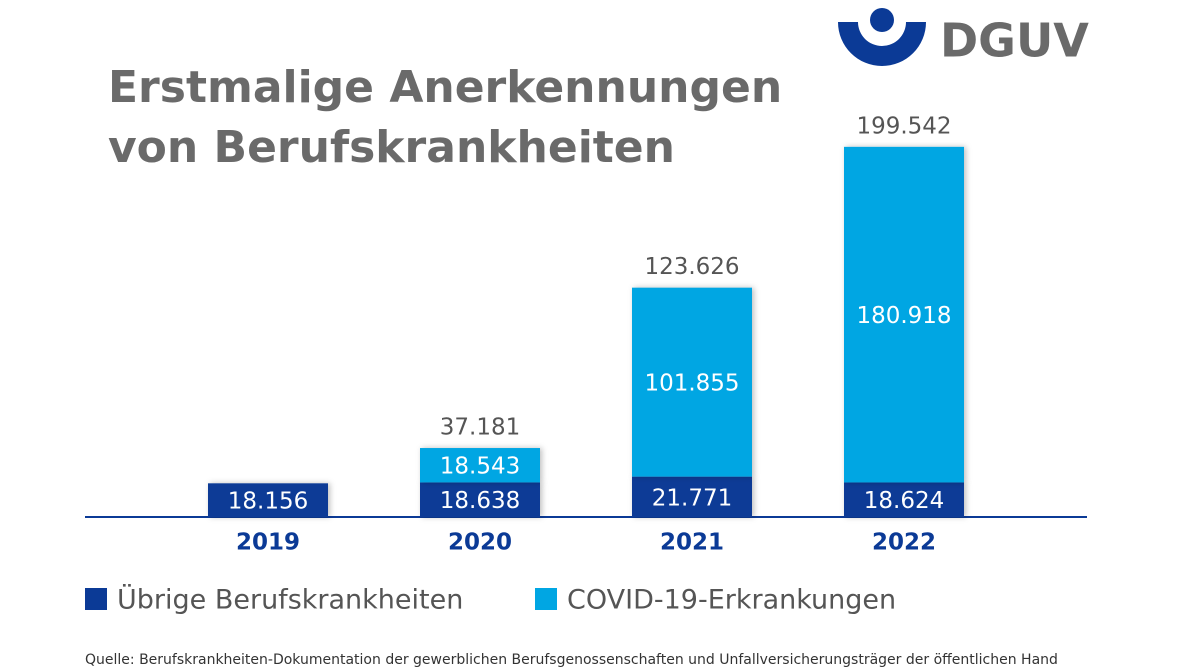 Image resolution: width=1190 pixels, height=670 pixels. What do you see at coordinates (903, 126) in the screenshot?
I see `total-label: 199.542` at bounding box center [903, 126].